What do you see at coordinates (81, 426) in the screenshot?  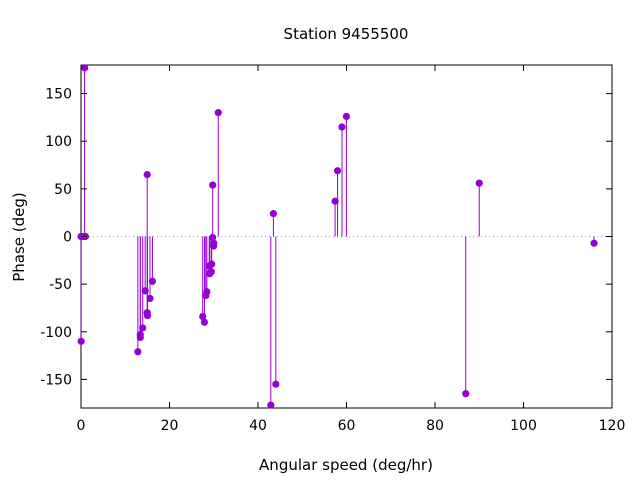 I see `x-tick-label: 0` at bounding box center [81, 426].